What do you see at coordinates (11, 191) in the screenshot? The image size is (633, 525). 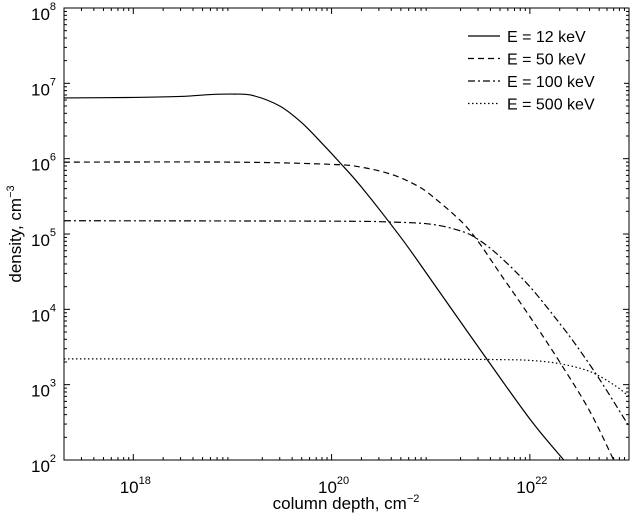 I see `y-axis-label-exponent: −3` at bounding box center [11, 191].